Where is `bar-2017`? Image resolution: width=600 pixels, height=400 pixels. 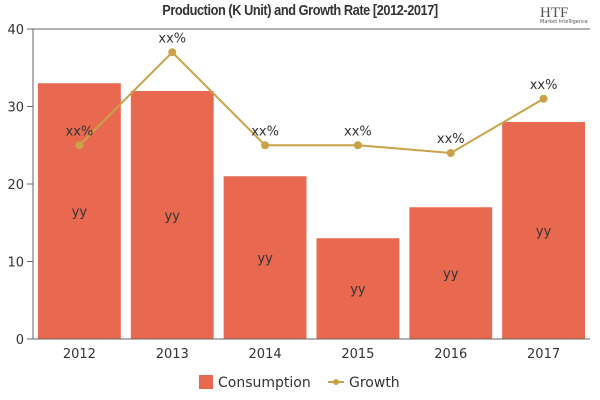
bar-2017 is located at coordinates (543, 230).